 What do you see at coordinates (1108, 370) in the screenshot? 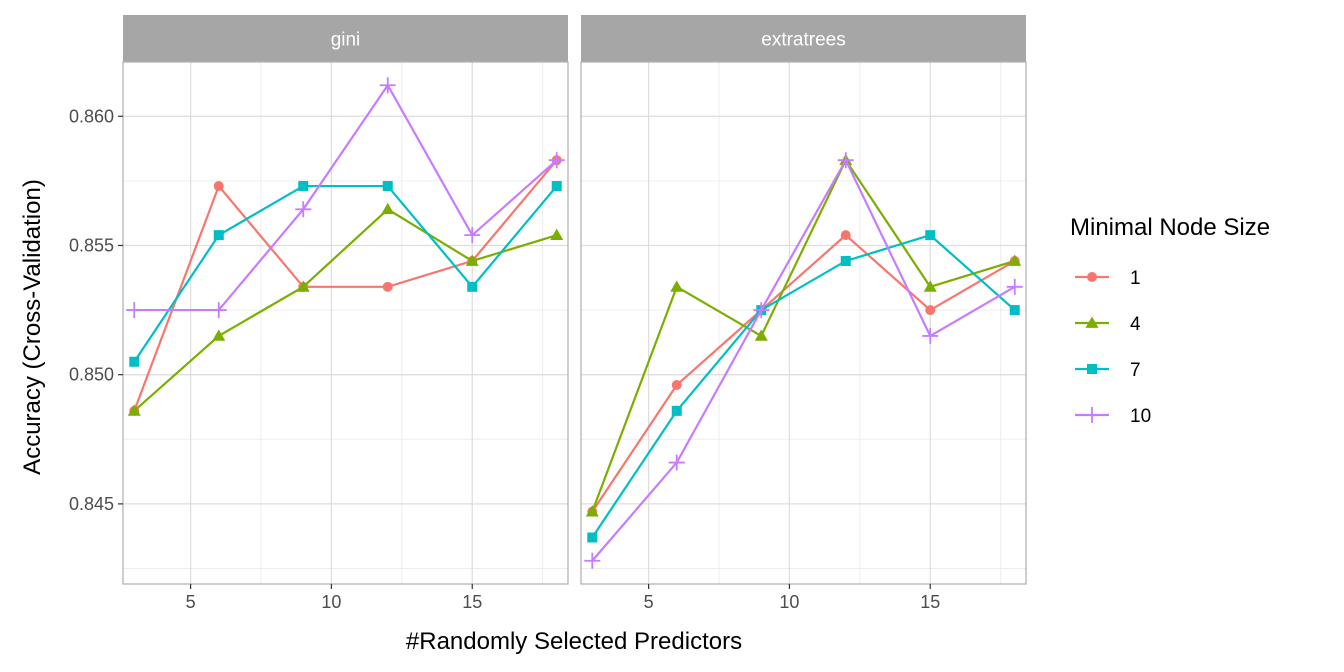
I see `legend-item-7: 7` at bounding box center [1108, 370].